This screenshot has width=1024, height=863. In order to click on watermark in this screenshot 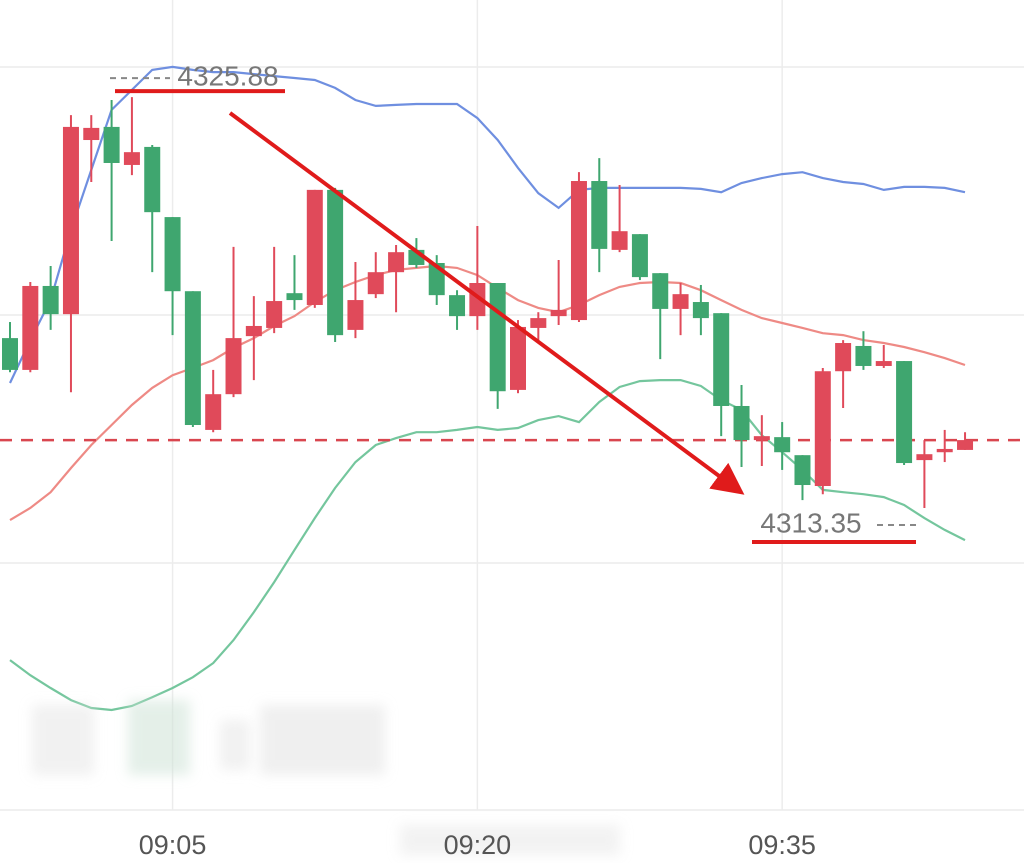, I will do `click(326, 777)`.